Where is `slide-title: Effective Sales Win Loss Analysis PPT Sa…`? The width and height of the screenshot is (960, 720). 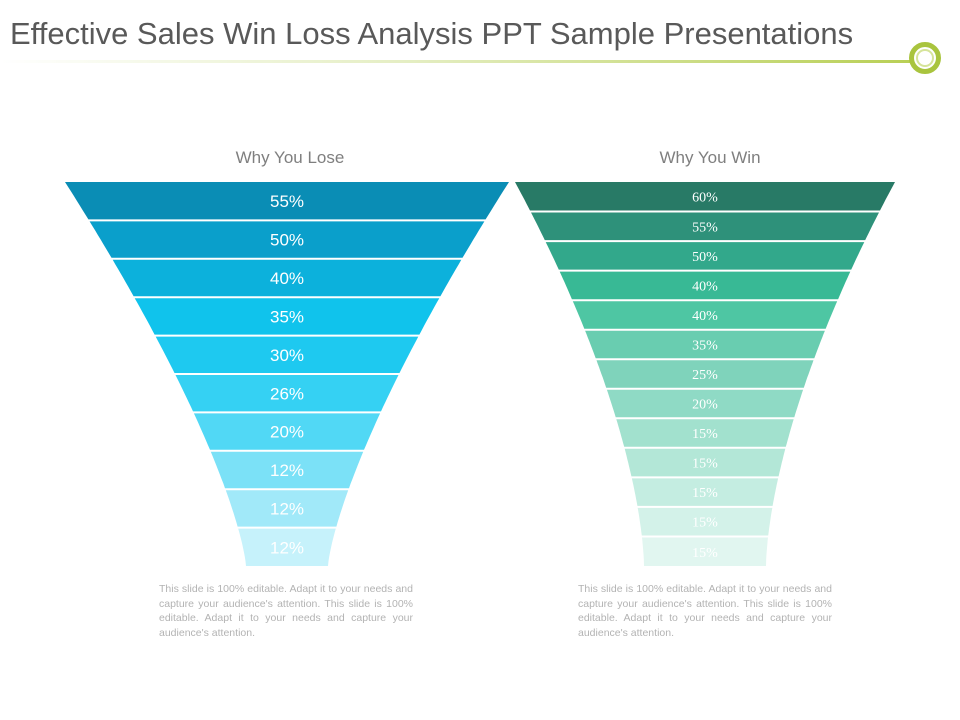 slide-title: Effective Sales Win Loss Analysis PPT Sa… is located at coordinates (432, 33).